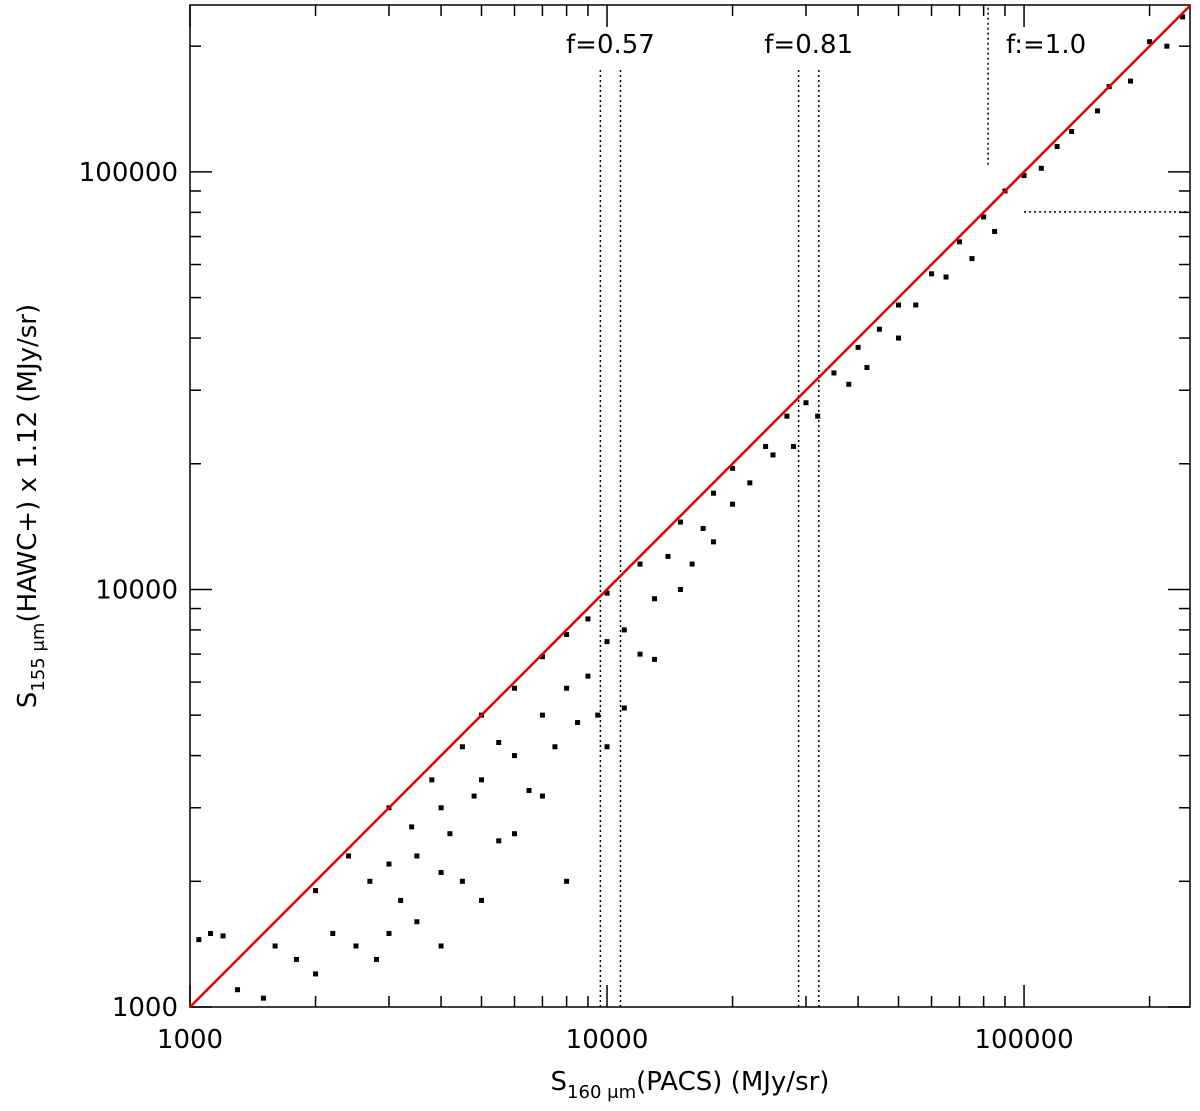  What do you see at coordinates (136, 590) in the screenshot?
I see `y-tick-label: 10000` at bounding box center [136, 590].